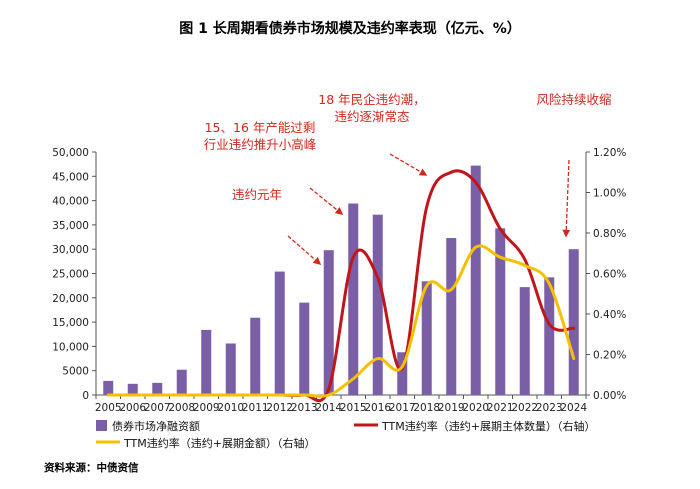  I want to click on right-axis-tick-label: 0.60%, so click(609, 275).